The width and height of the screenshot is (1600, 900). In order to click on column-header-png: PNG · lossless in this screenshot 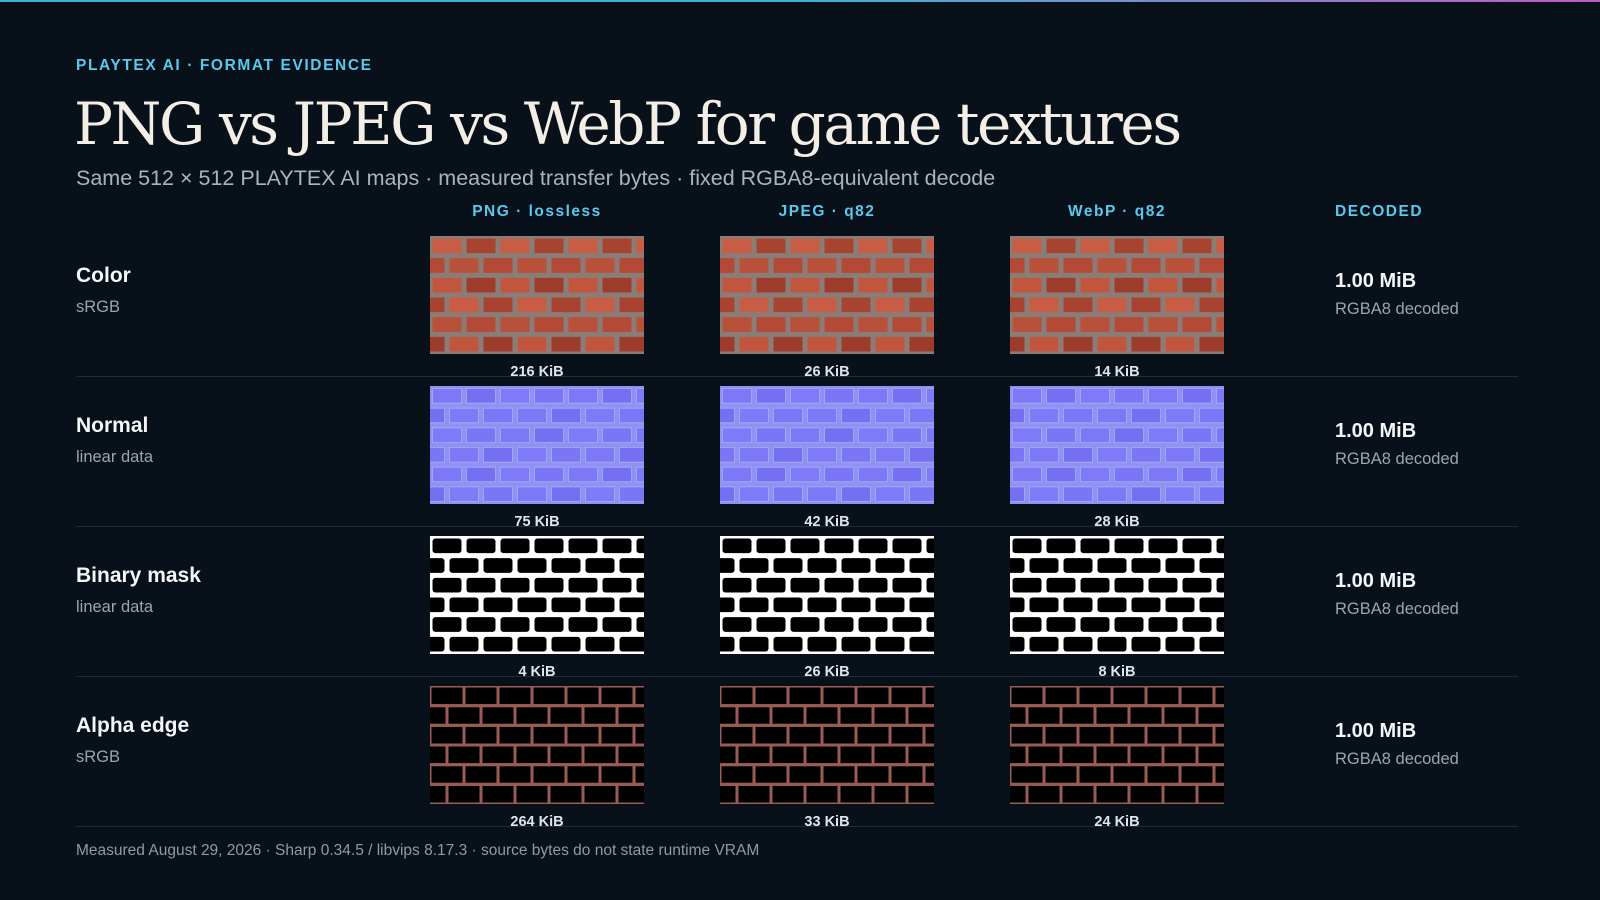, I will do `click(537, 211)`.